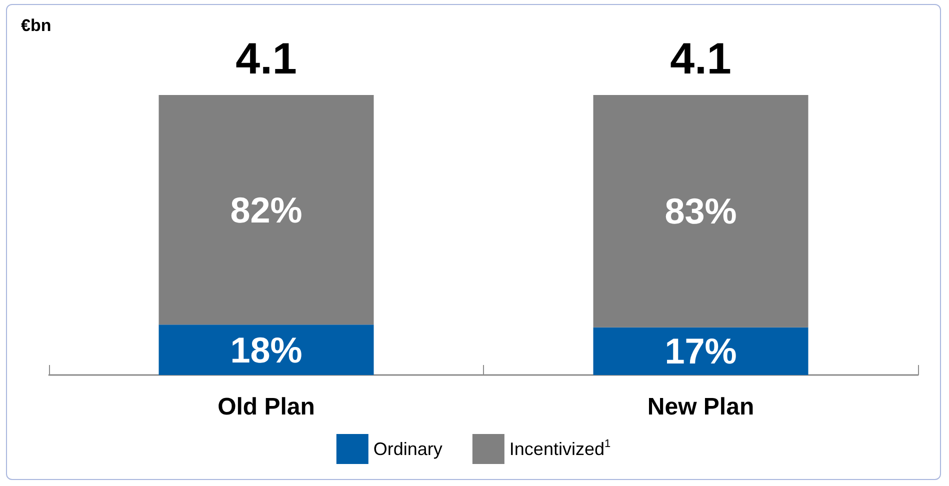 The width and height of the screenshot is (949, 486). Describe the element at coordinates (36, 25) in the screenshot. I see `text: €bn` at that location.